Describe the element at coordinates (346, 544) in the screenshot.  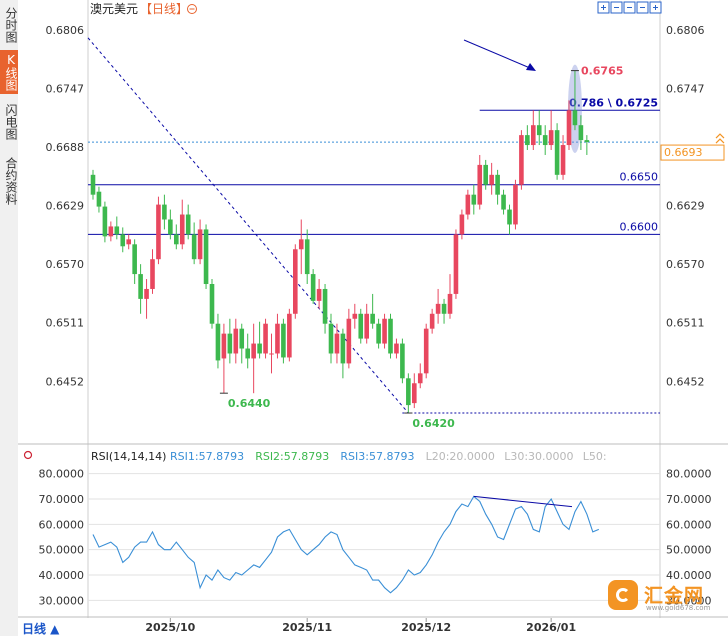
I see `rsi-series-line` at that location.